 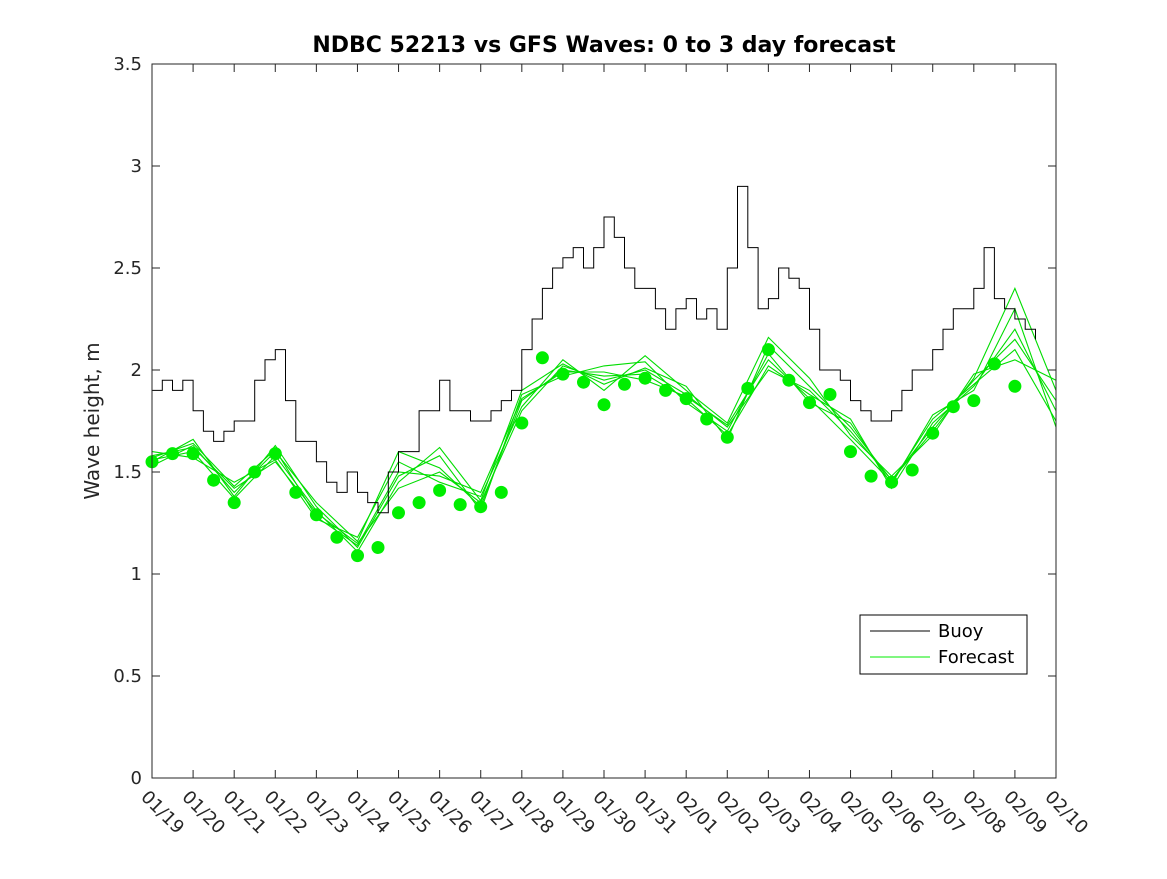 What do you see at coordinates (961, 631) in the screenshot?
I see `legend-label-buoy: Buoy` at bounding box center [961, 631].